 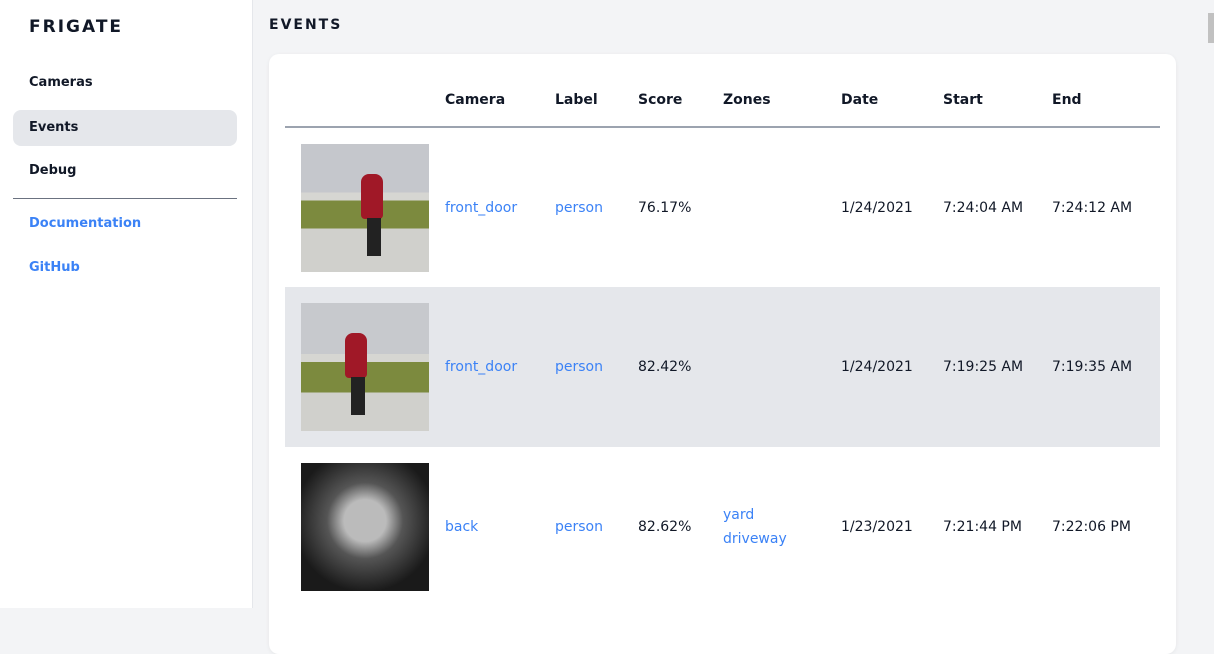 What do you see at coordinates (125, 128) in the screenshot?
I see `sidebar-item-events: Events` at bounding box center [125, 128].